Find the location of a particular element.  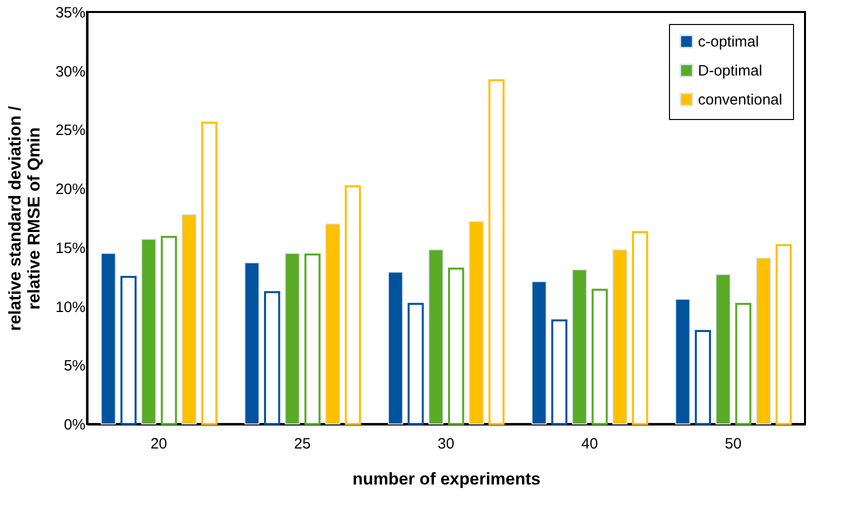

y-tick-label: 35% is located at coordinates (70, 13).